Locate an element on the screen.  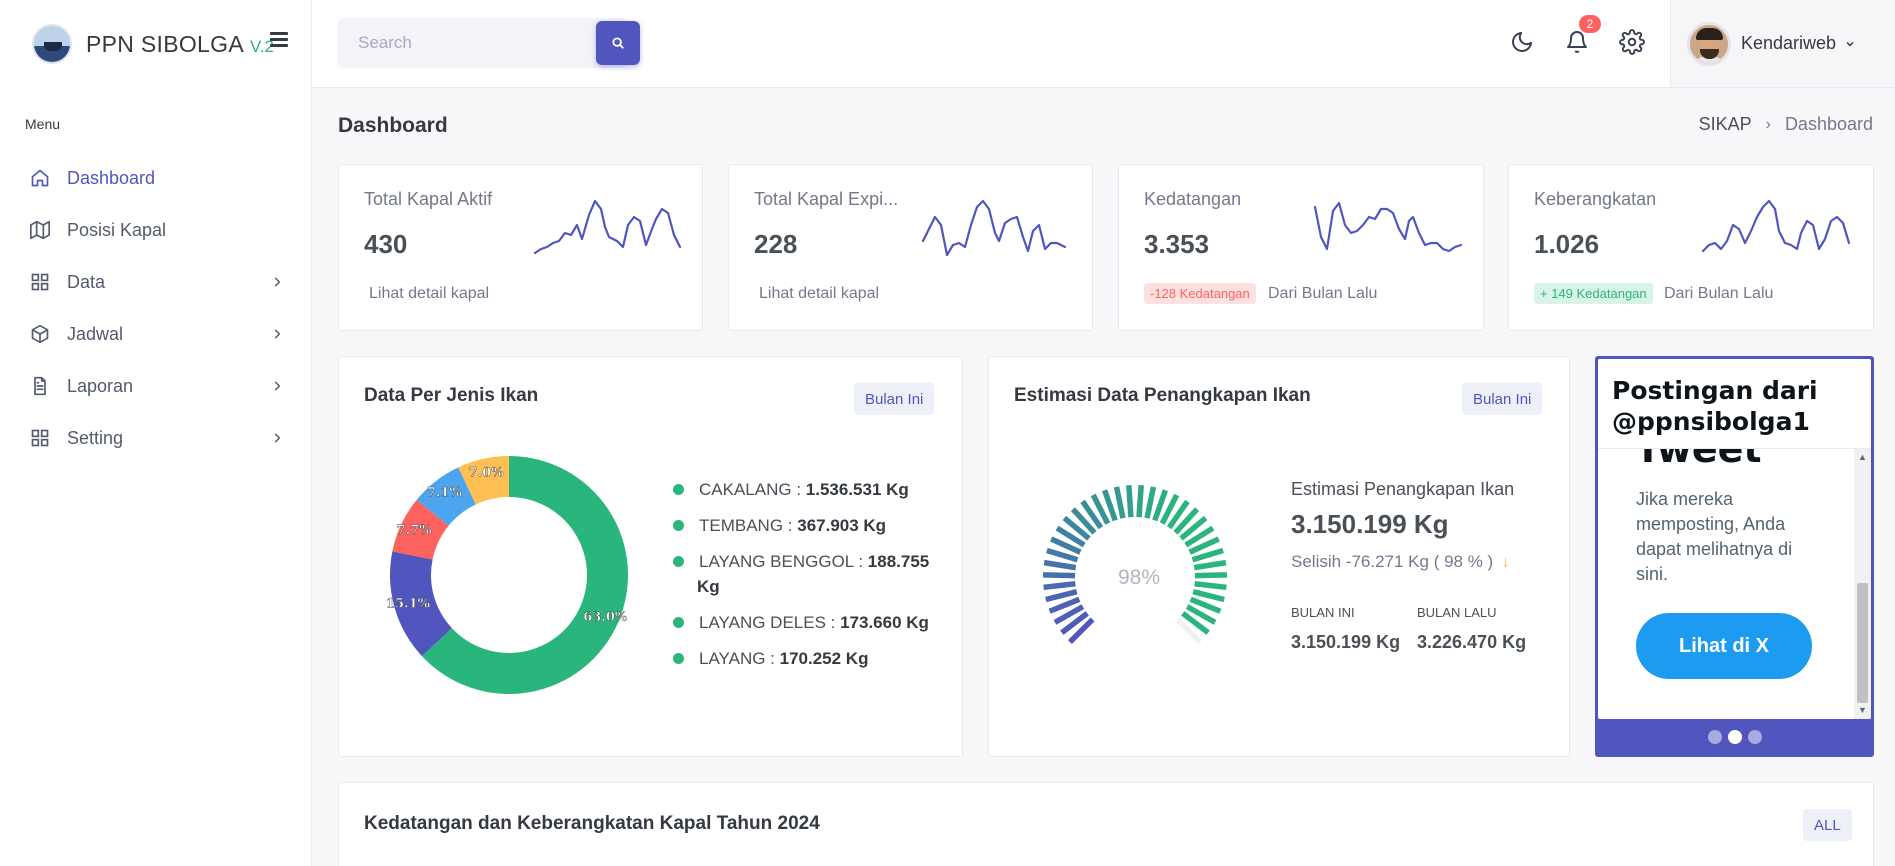
stat-note: Dari Bulan Lalu is located at coordinates (1719, 293).